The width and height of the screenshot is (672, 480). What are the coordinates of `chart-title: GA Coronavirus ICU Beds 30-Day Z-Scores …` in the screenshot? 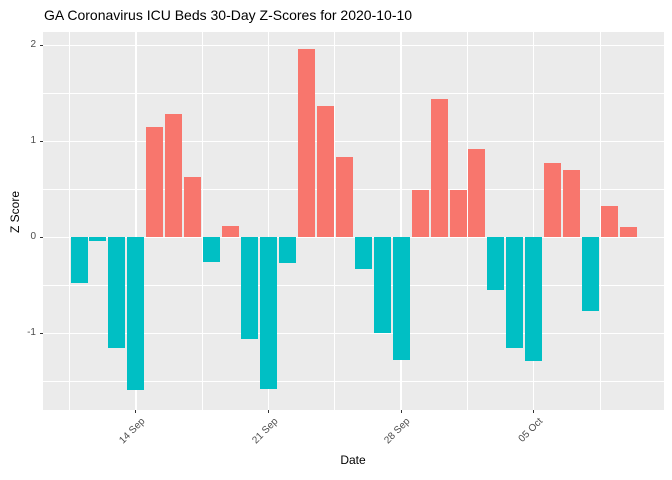 It's located at (228, 15).